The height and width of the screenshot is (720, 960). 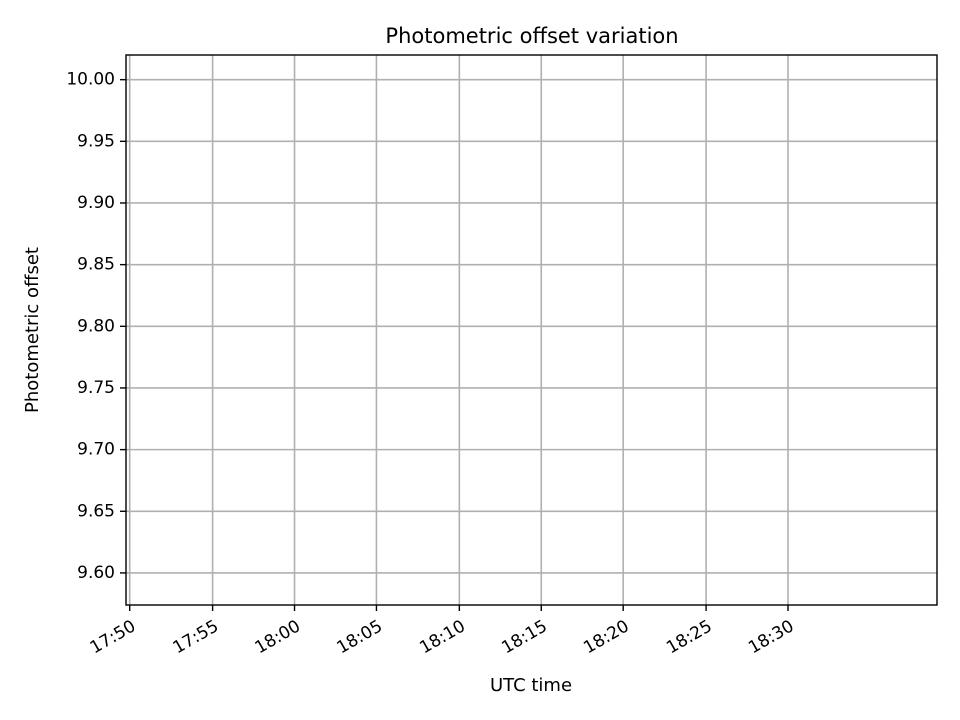 What do you see at coordinates (96, 203) in the screenshot?
I see `y-tick-label: 9.90` at bounding box center [96, 203].